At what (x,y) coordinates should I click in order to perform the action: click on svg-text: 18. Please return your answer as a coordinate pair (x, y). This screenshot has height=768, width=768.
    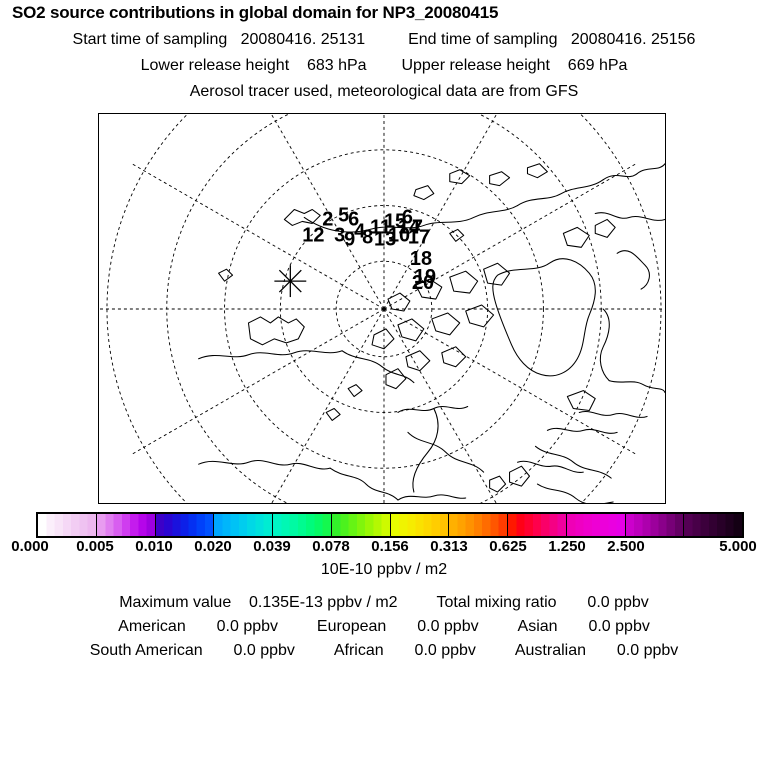
    Looking at the image, I should click on (421, 259).